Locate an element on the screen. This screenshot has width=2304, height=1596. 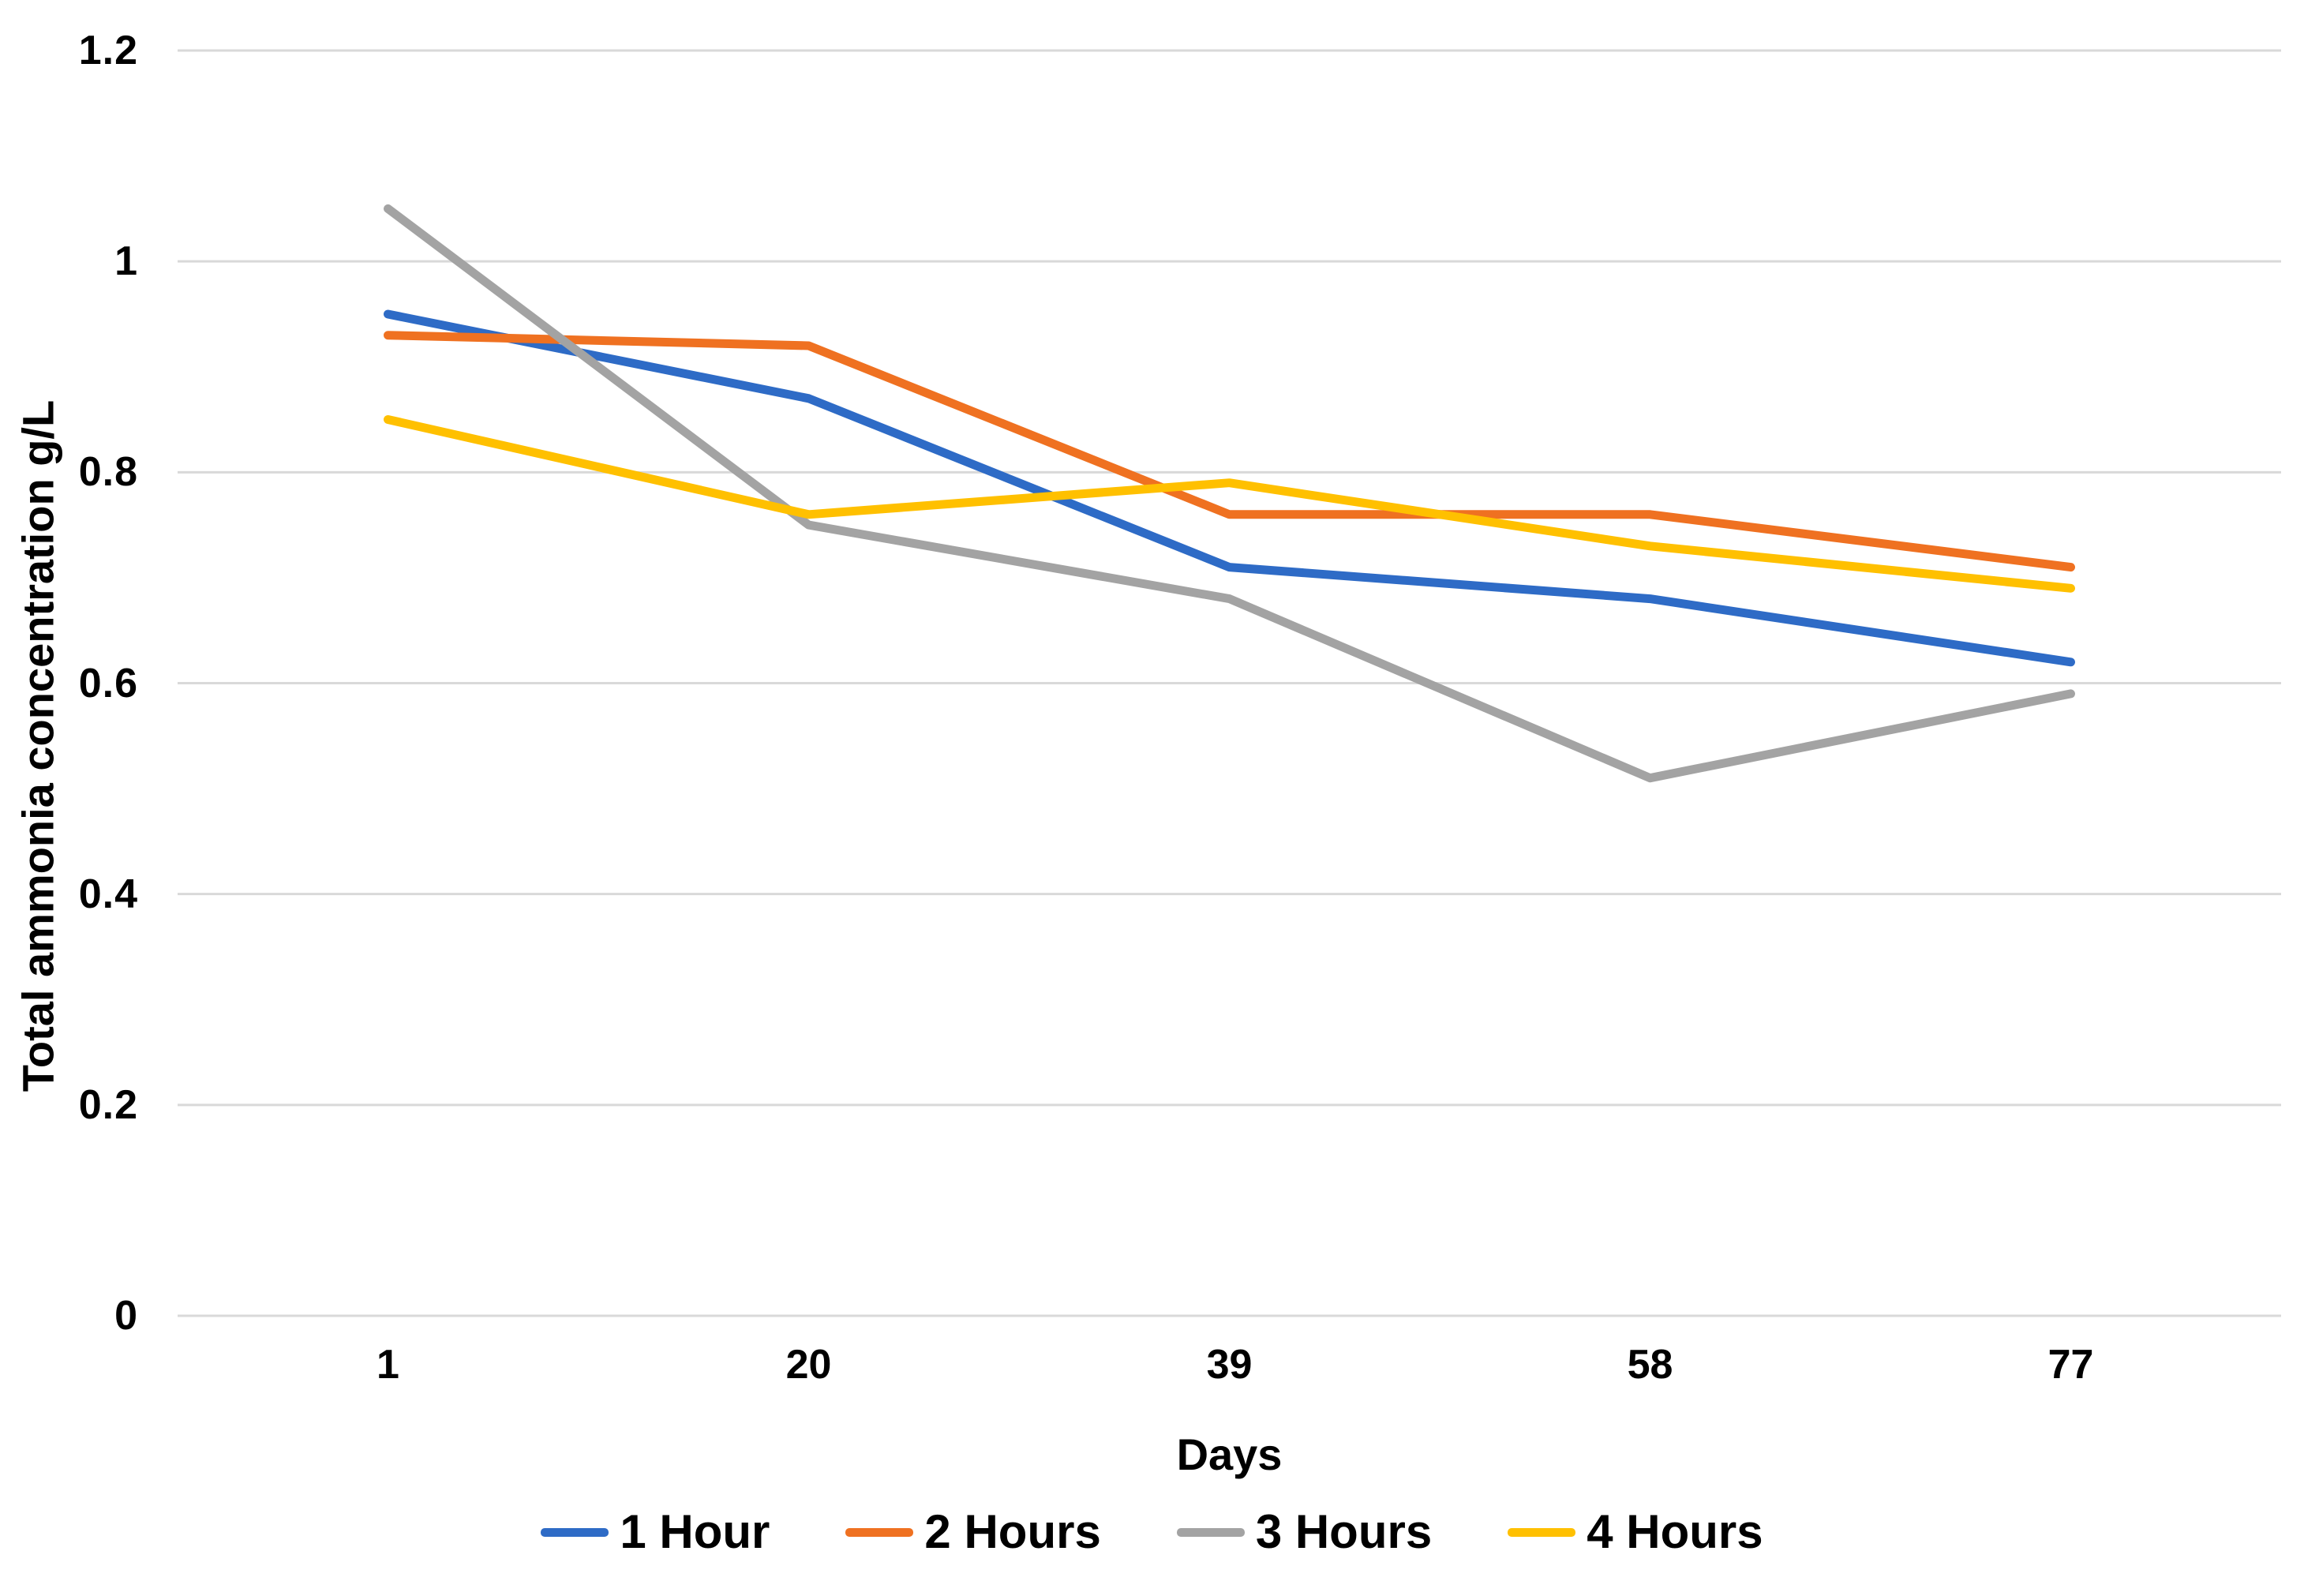
legend-item-1-hour: 1 Hour is located at coordinates (655, 1532).